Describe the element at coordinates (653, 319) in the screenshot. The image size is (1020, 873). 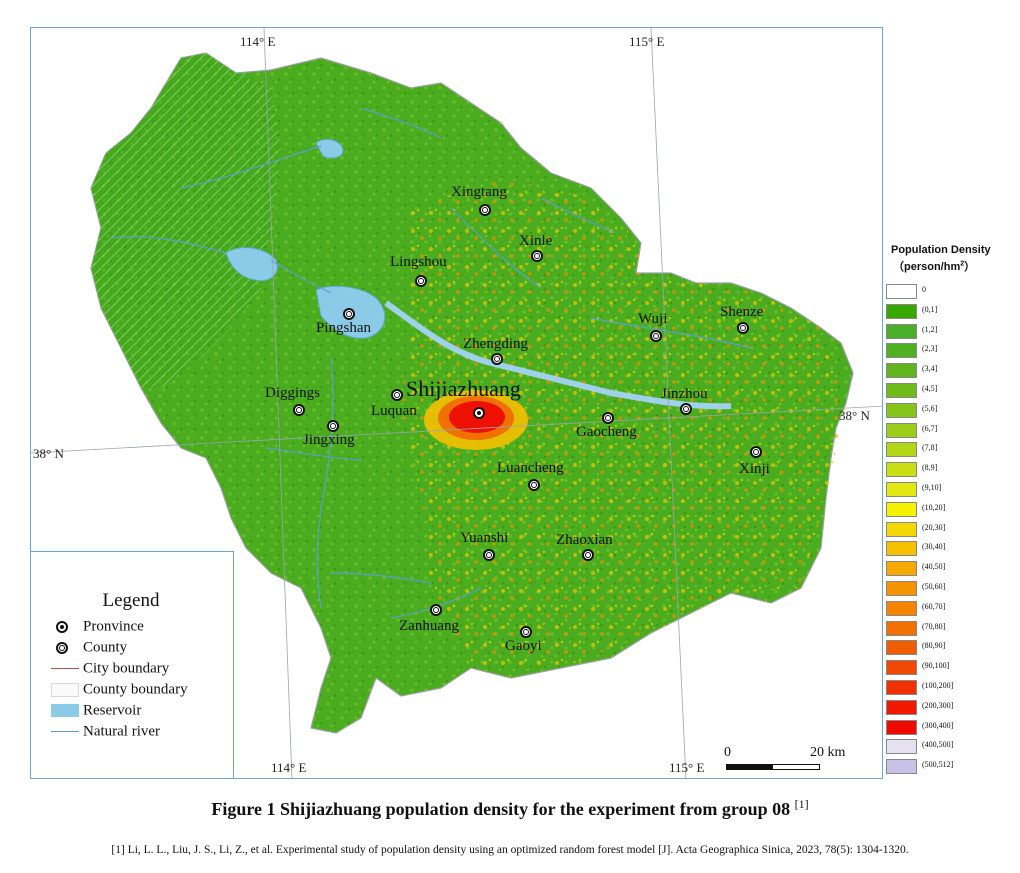
I see `city-label-wuji: Wuji` at that location.